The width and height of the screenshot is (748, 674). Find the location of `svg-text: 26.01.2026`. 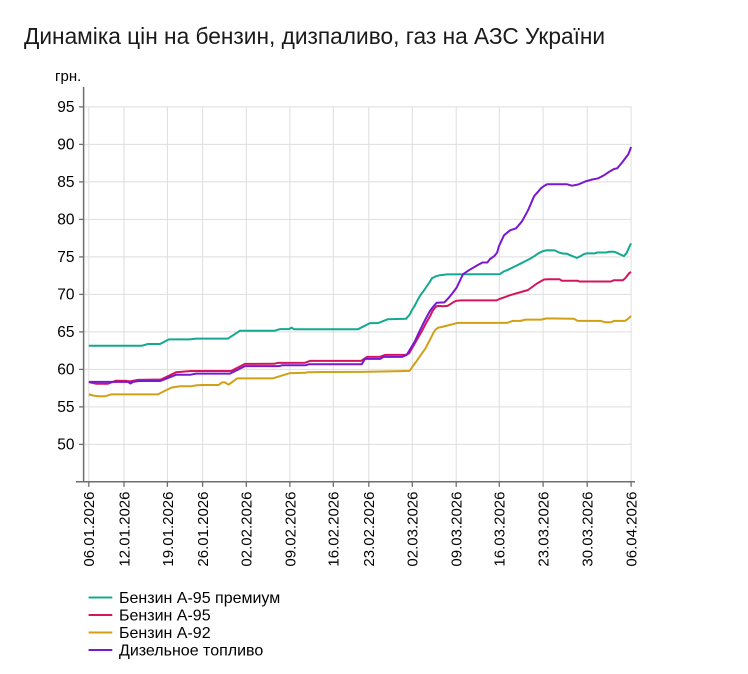

svg-text: 26.01.2026 is located at coordinates (203, 529).